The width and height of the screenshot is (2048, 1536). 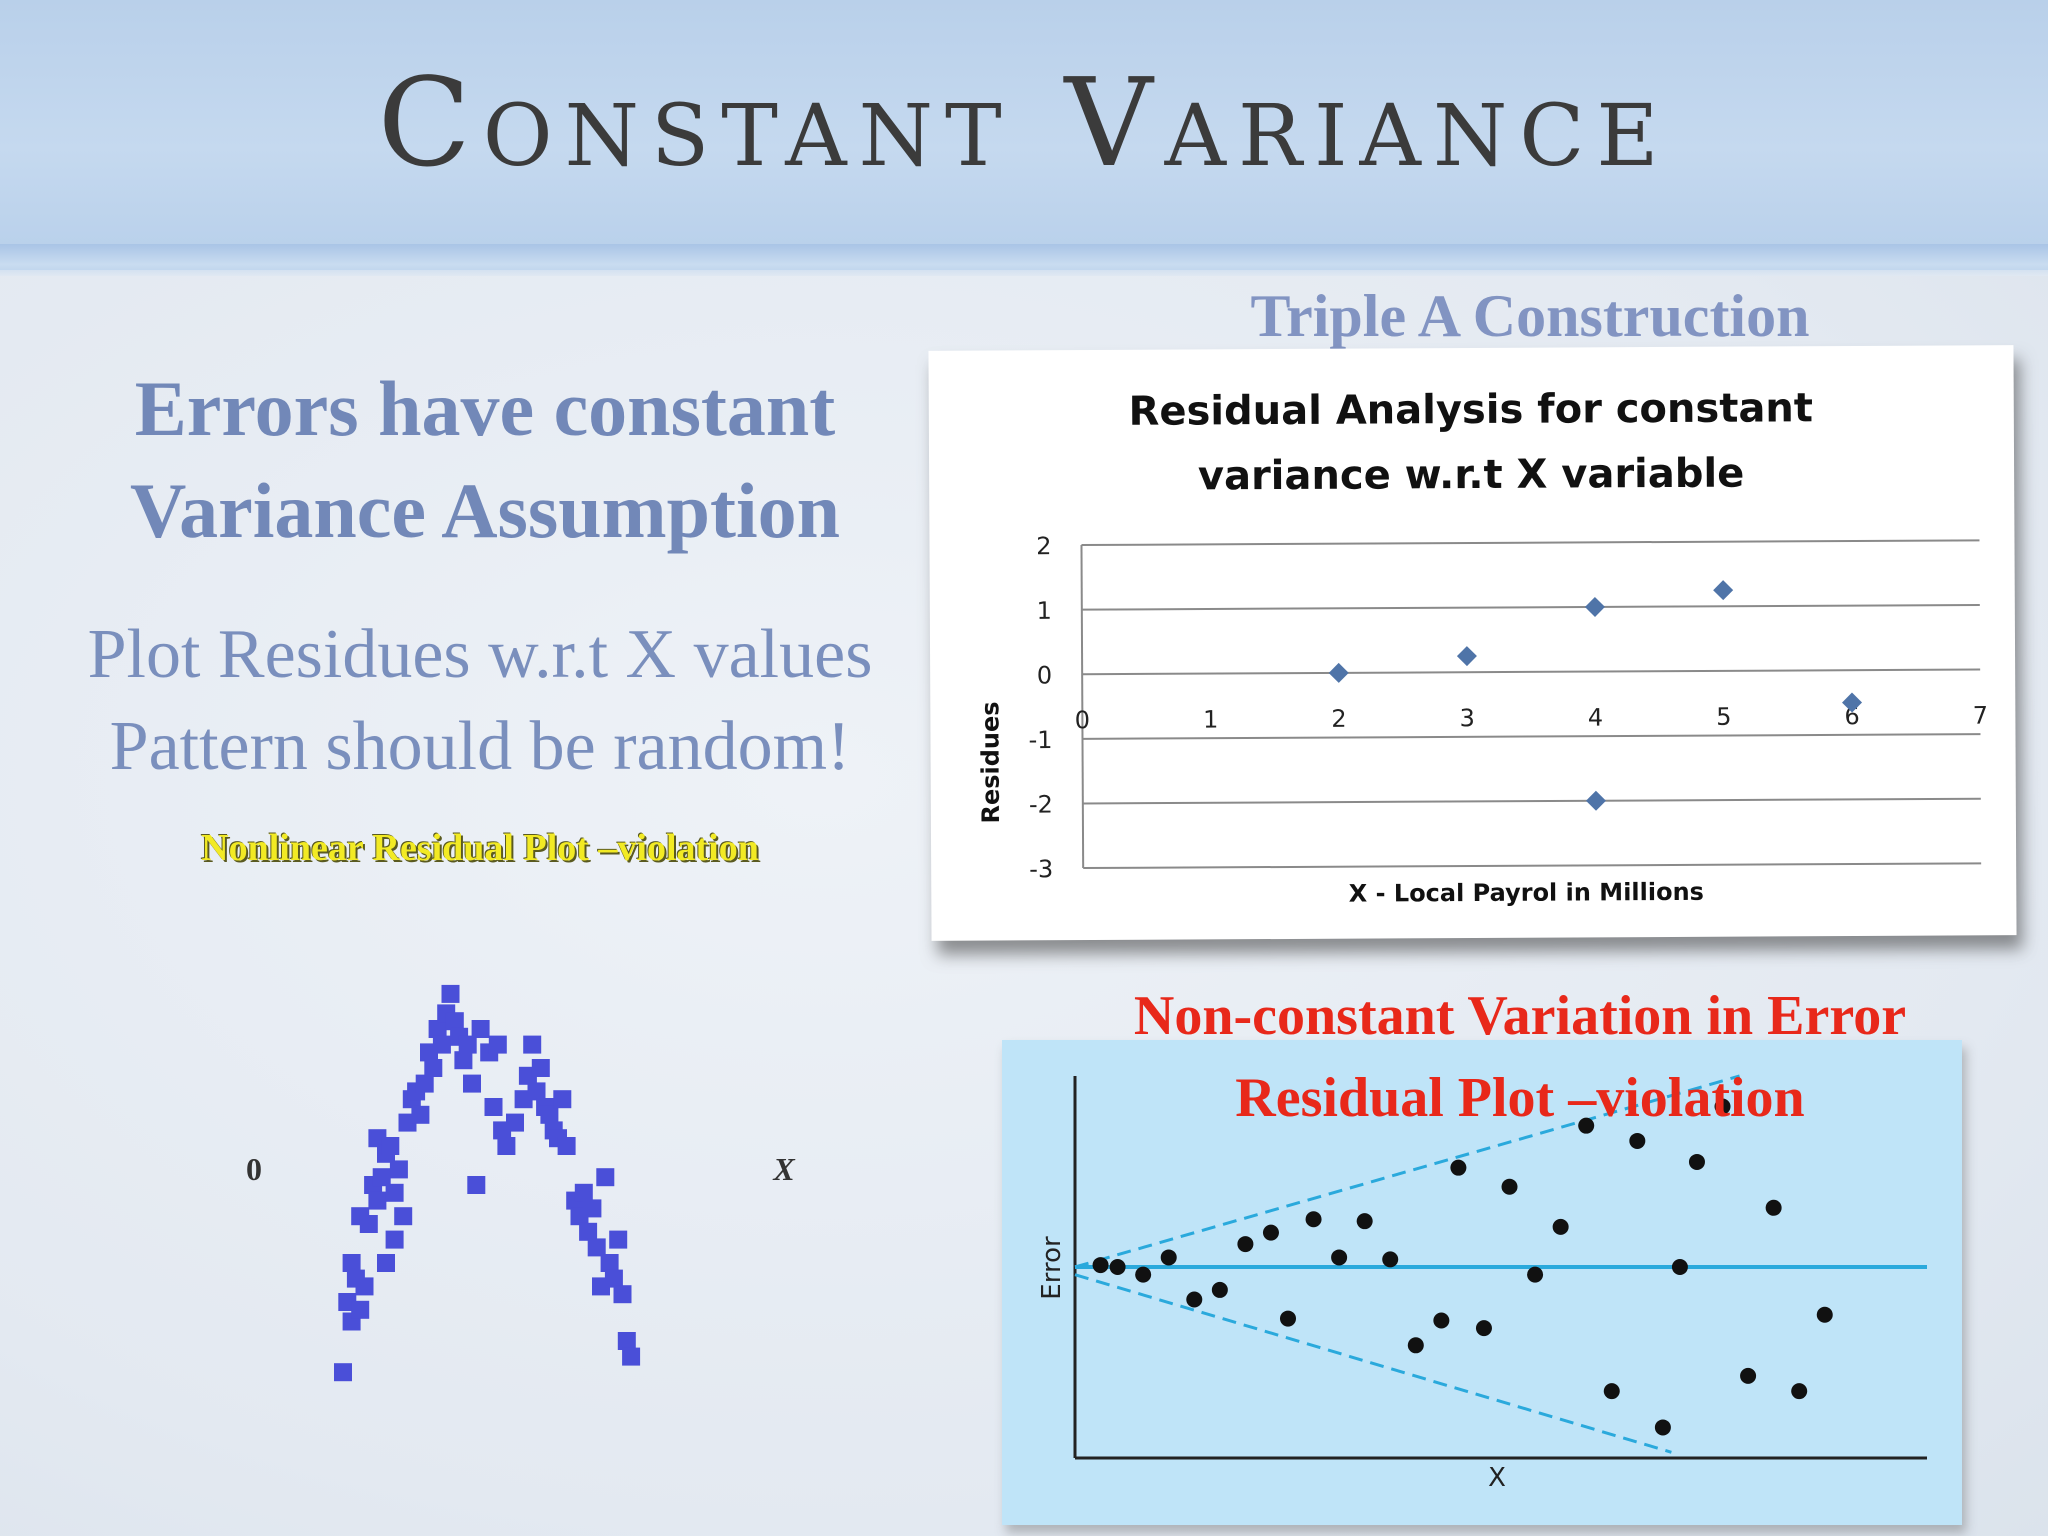 I want to click on chart1-x-tick-label: 1, so click(x=1210, y=720).